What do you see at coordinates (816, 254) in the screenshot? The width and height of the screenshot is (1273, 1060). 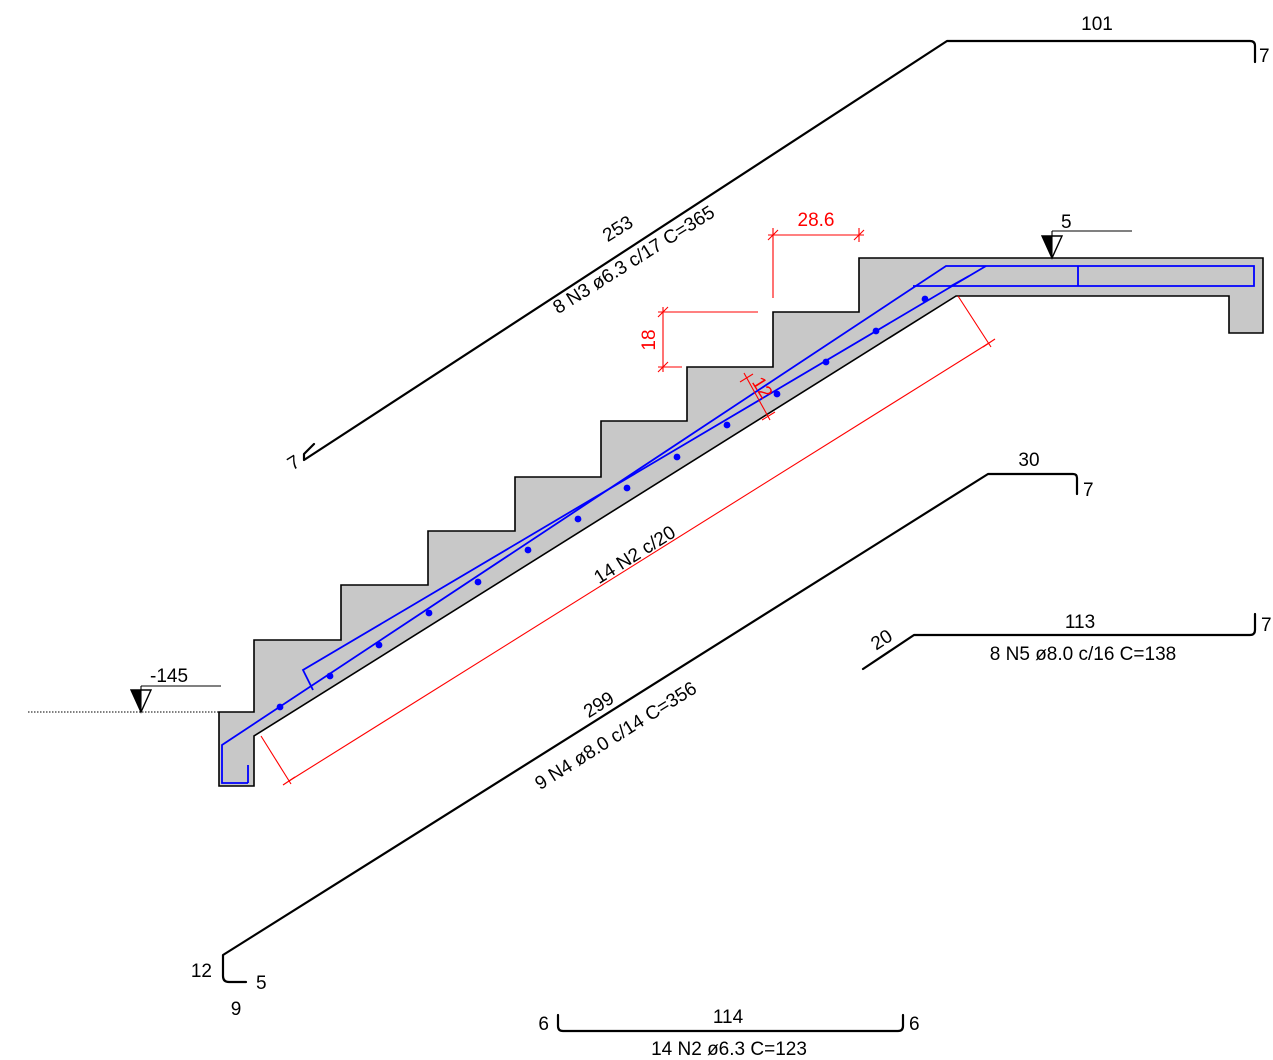 I see `dimension-tread: 28.6` at bounding box center [816, 254].